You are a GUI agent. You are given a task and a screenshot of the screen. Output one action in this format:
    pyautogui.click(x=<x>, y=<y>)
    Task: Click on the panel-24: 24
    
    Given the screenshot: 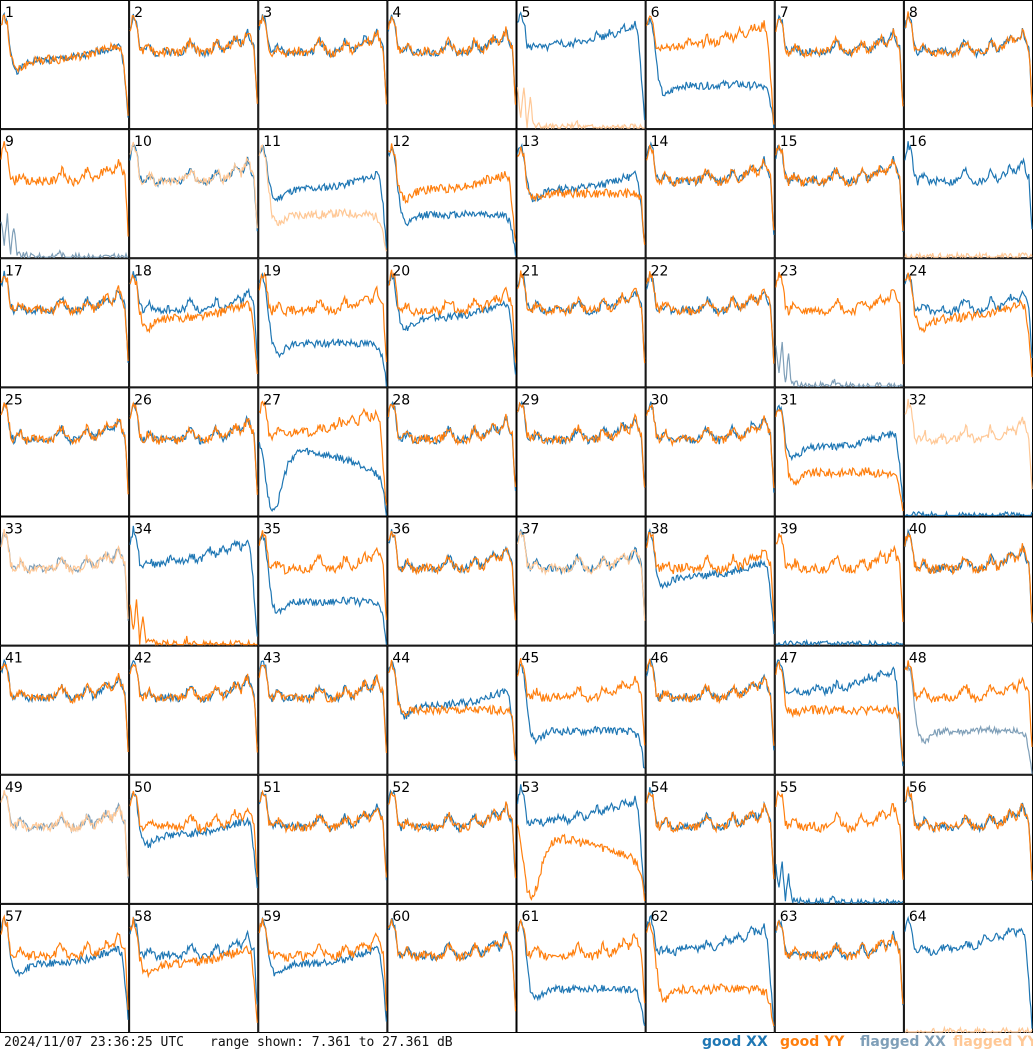 What is the action you would take?
    pyautogui.click(x=968, y=323)
    